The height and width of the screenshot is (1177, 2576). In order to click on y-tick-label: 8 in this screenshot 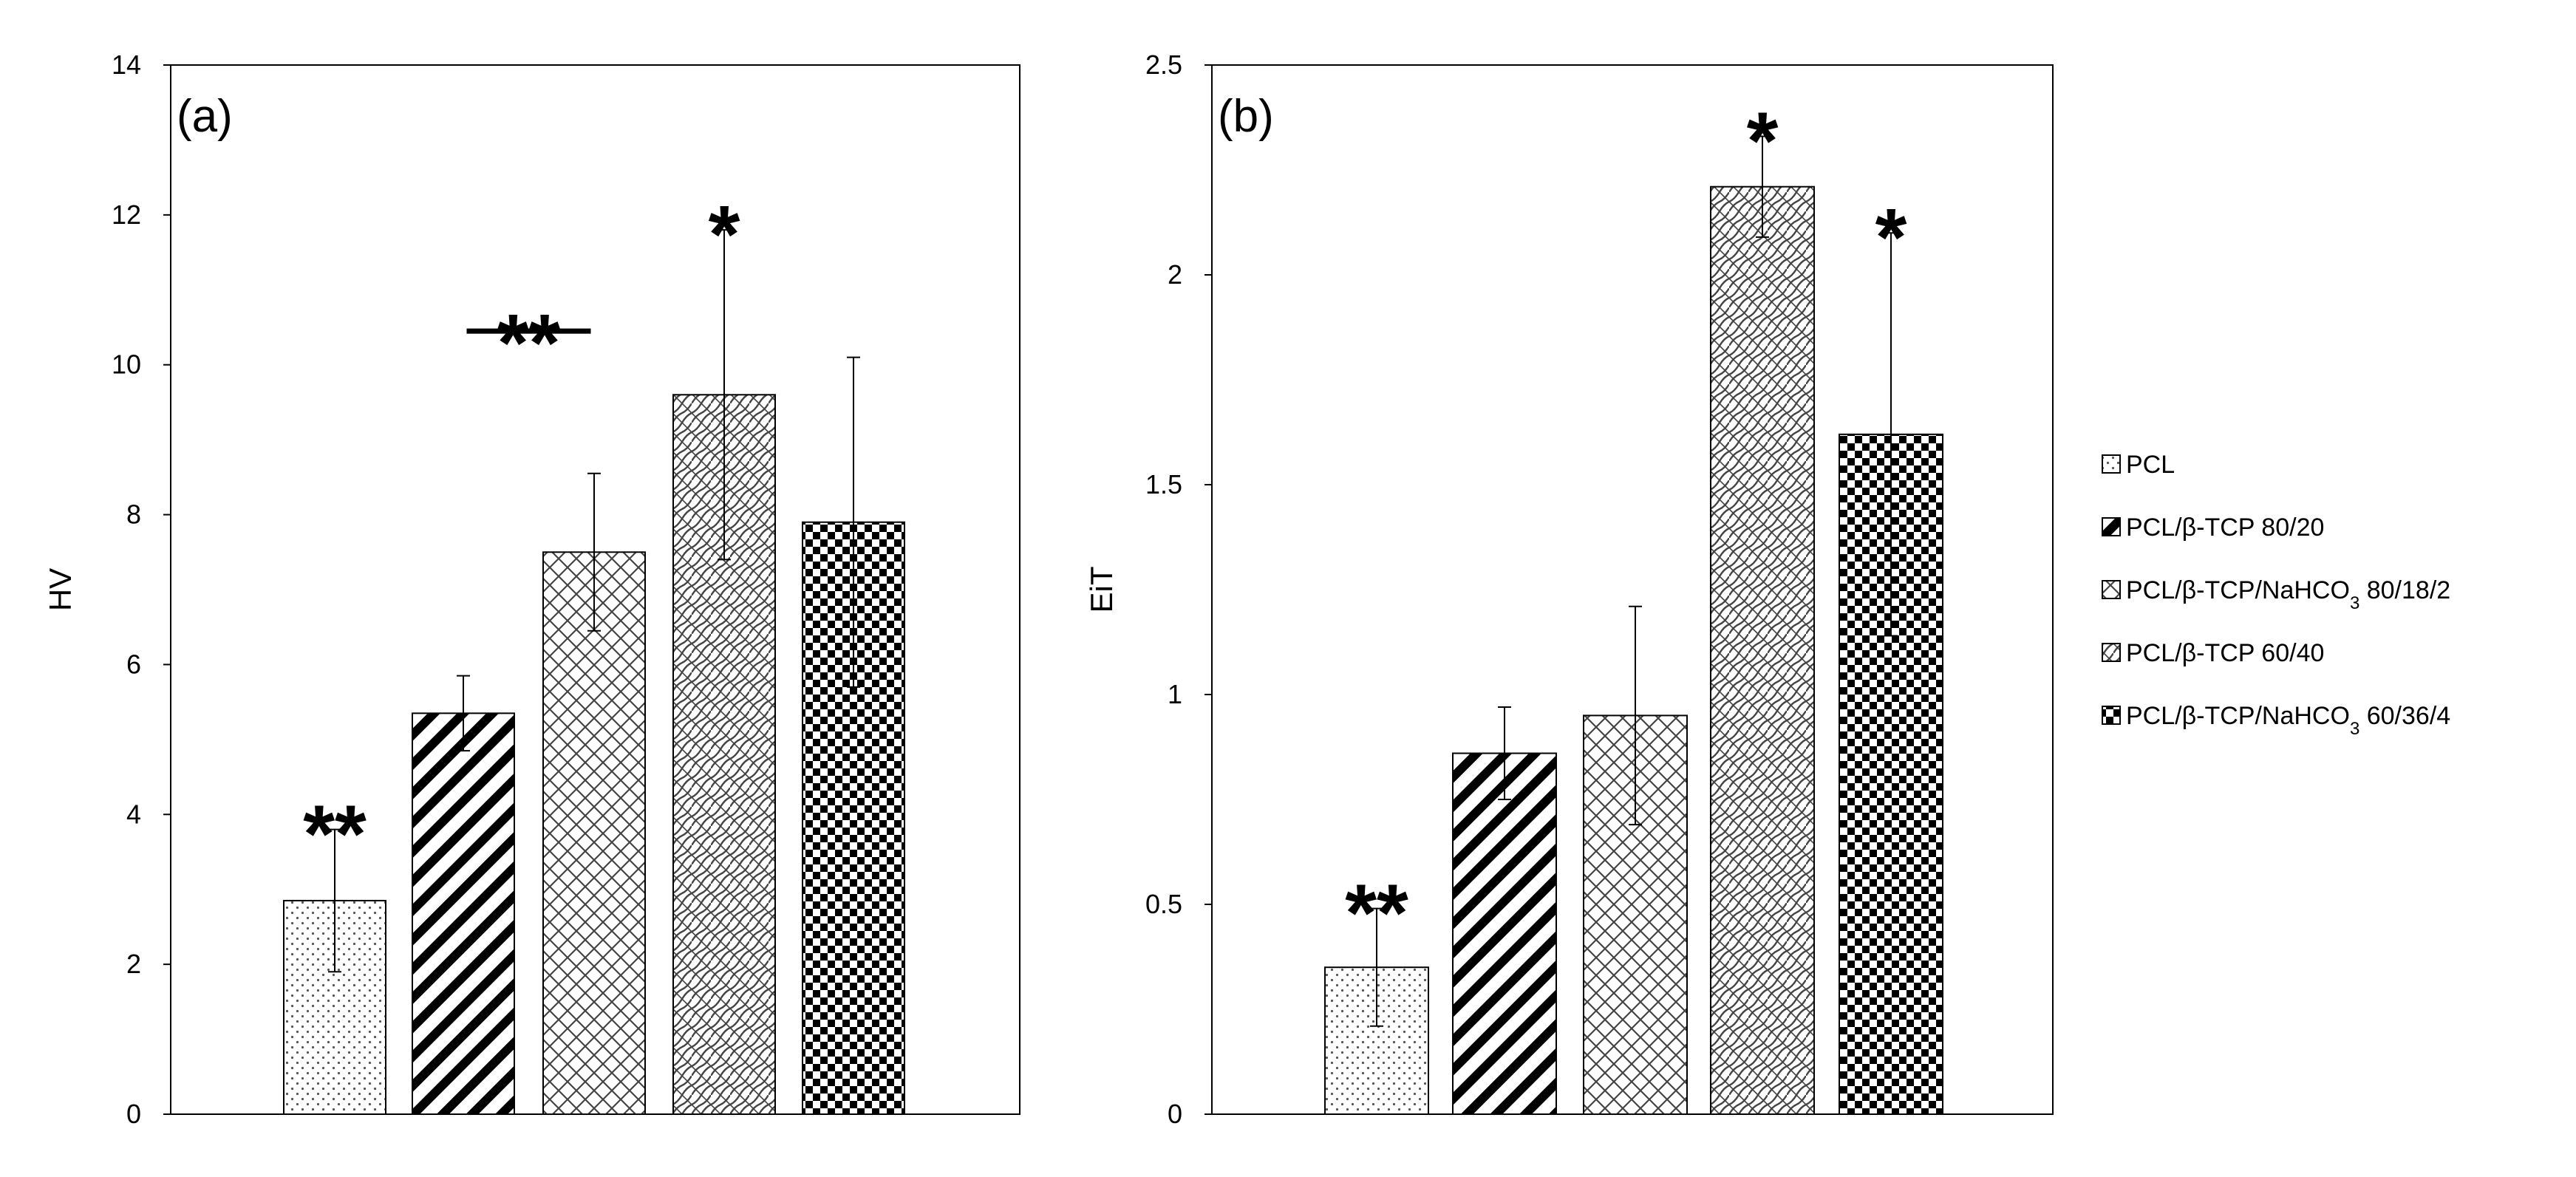, I will do `click(133, 514)`.